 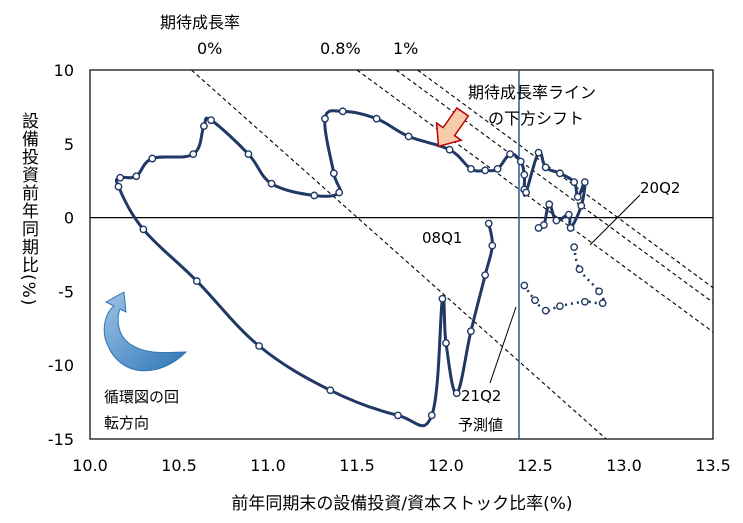 I want to click on x-tick-label: 13.5, so click(x=713, y=465).